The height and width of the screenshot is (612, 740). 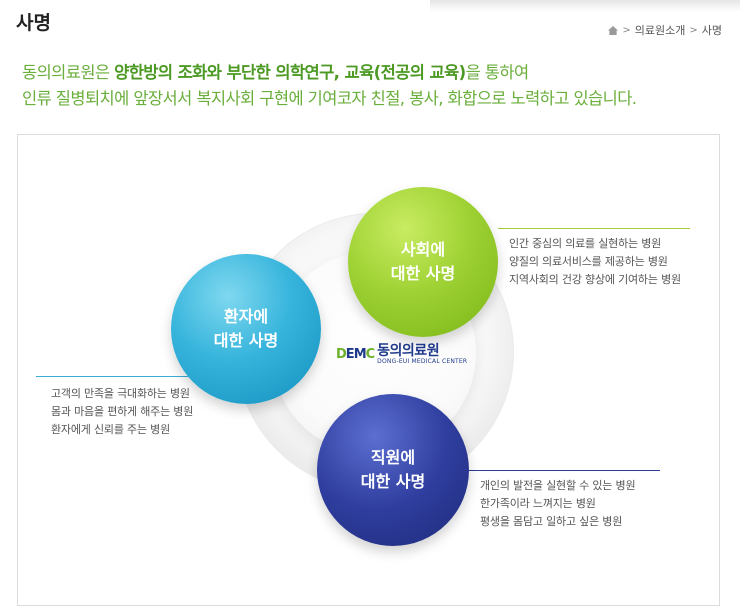 I want to click on page-title: 사명, so click(x=33, y=23).